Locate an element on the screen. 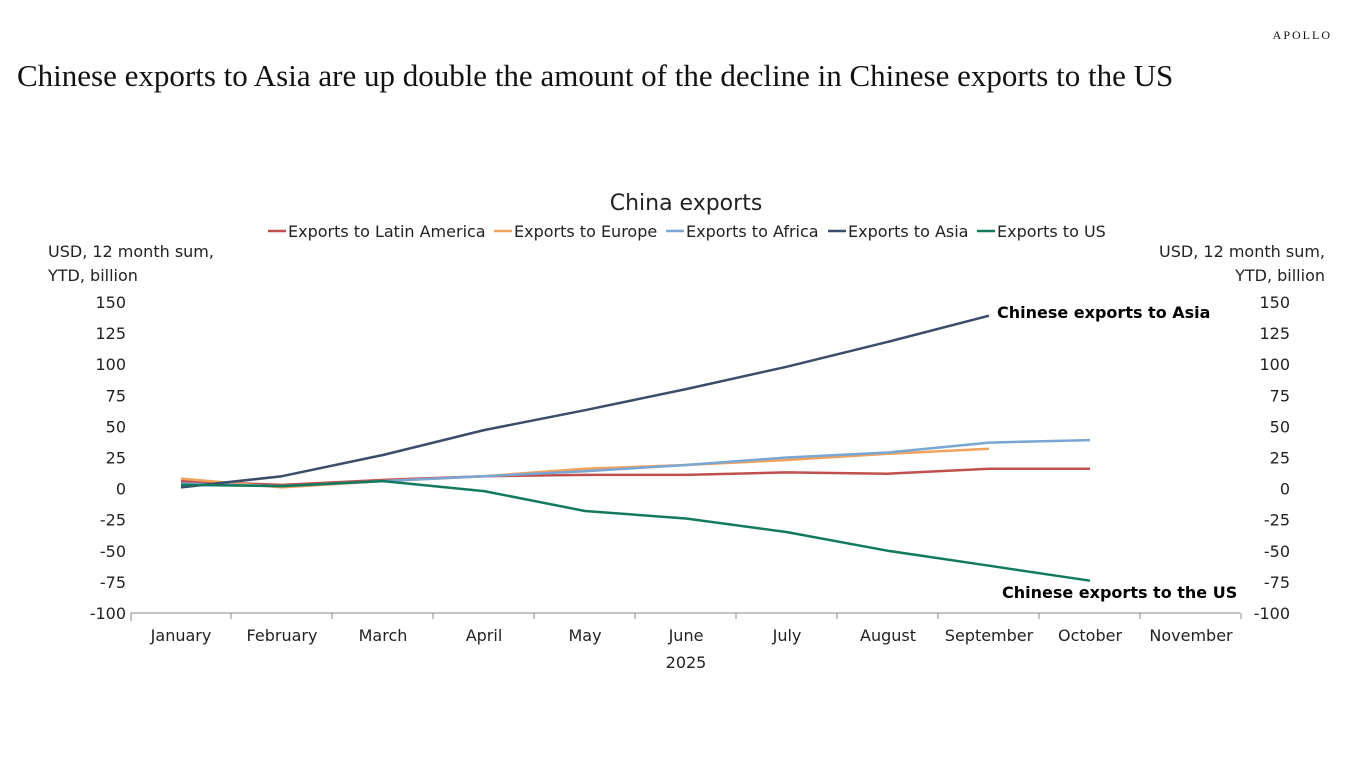 The width and height of the screenshot is (1366, 768). right-y-tick-label: -50 is located at coordinates (1277, 551).